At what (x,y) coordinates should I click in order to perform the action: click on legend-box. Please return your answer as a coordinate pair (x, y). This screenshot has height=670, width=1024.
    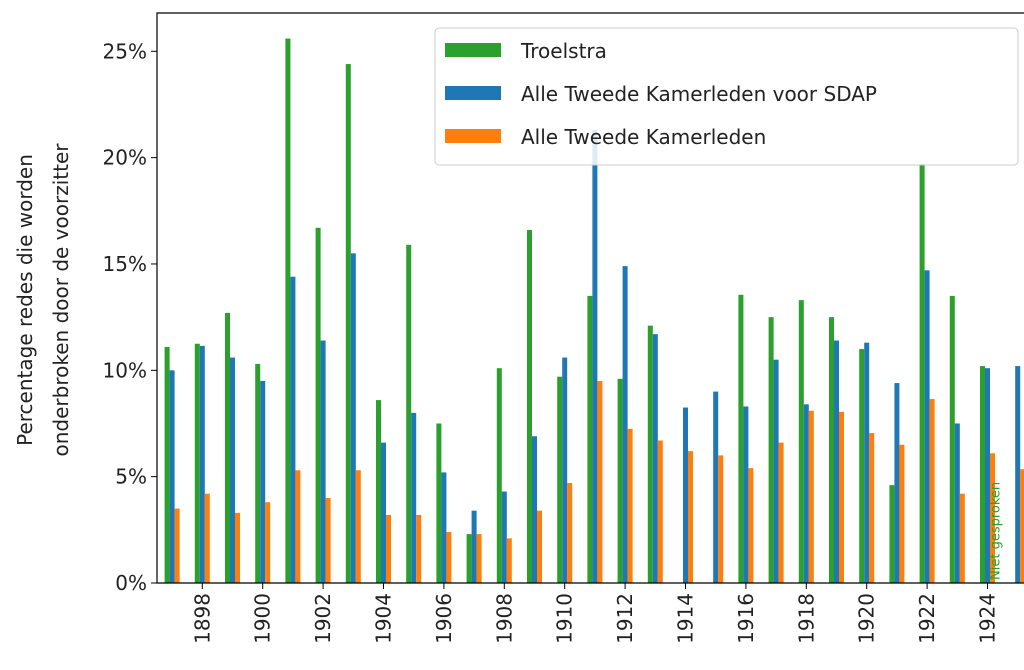
    Looking at the image, I should click on (726, 96).